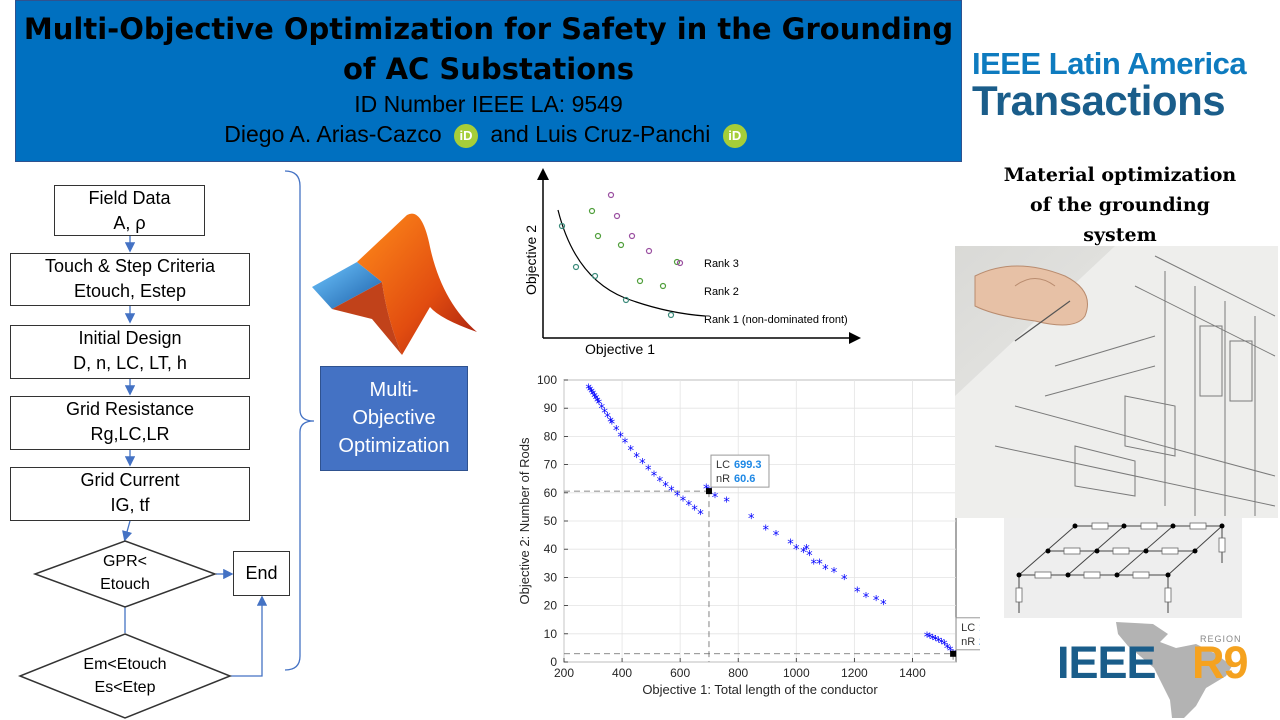 The height and width of the screenshot is (720, 1280). Describe the element at coordinates (547, 380) in the screenshot. I see `y-tick-label: 100` at that location.